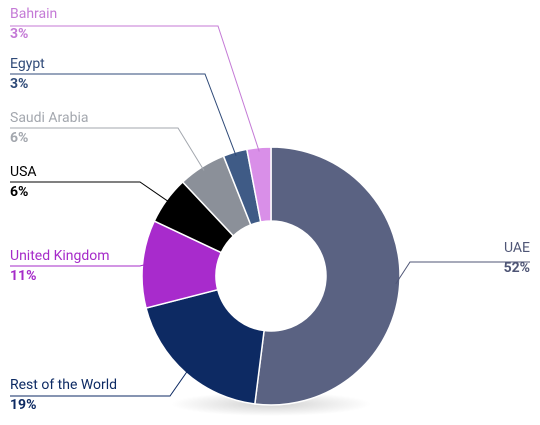 This screenshot has width=540, height=425. What do you see at coordinates (49, 118) in the screenshot?
I see `label-name: Saudi Arabia` at bounding box center [49, 118].